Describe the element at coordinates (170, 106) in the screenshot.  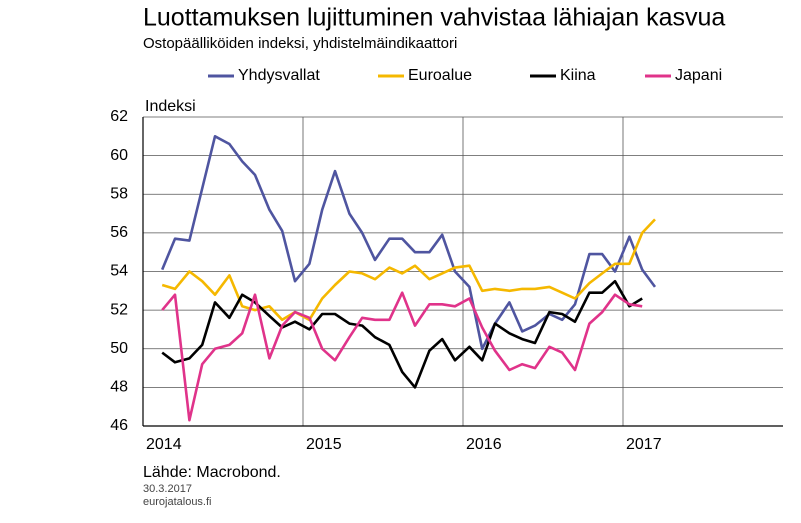
I see `y-axis-label: Indeksi` at that location.